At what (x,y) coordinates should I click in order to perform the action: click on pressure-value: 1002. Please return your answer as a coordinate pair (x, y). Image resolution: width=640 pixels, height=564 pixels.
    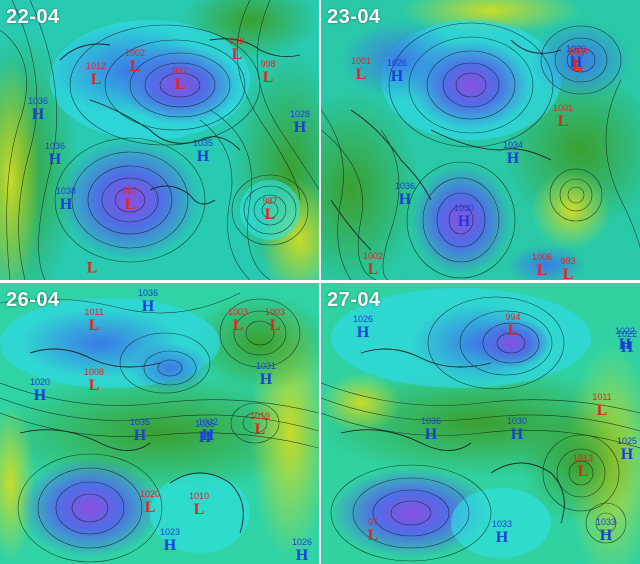
    Looking at the image, I should click on (373, 256).